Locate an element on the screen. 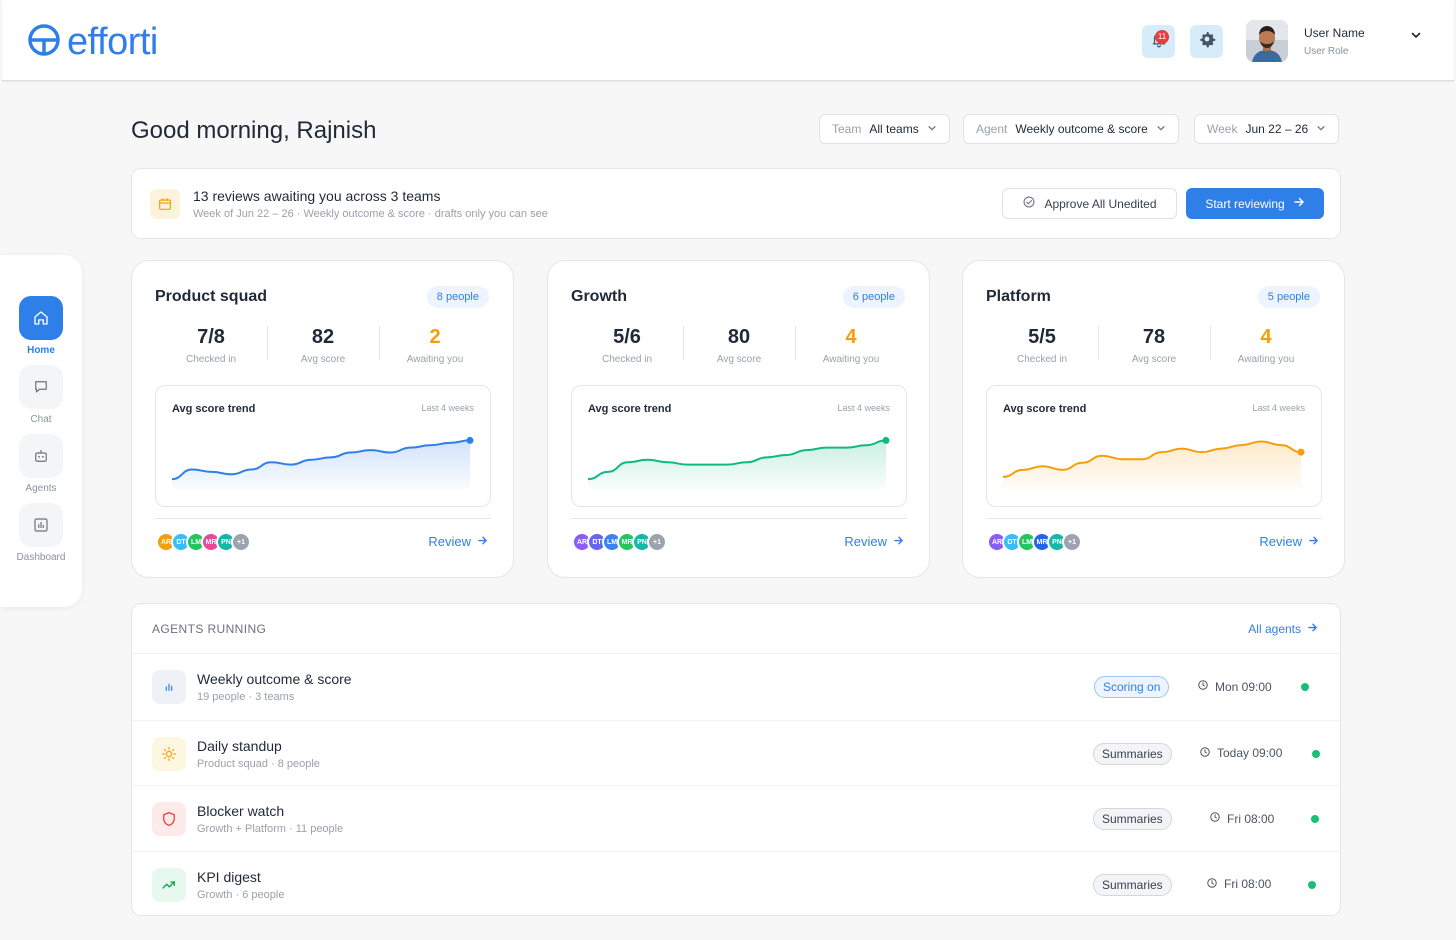  stat-avg-score: 82 Avg score is located at coordinates (323, 347).